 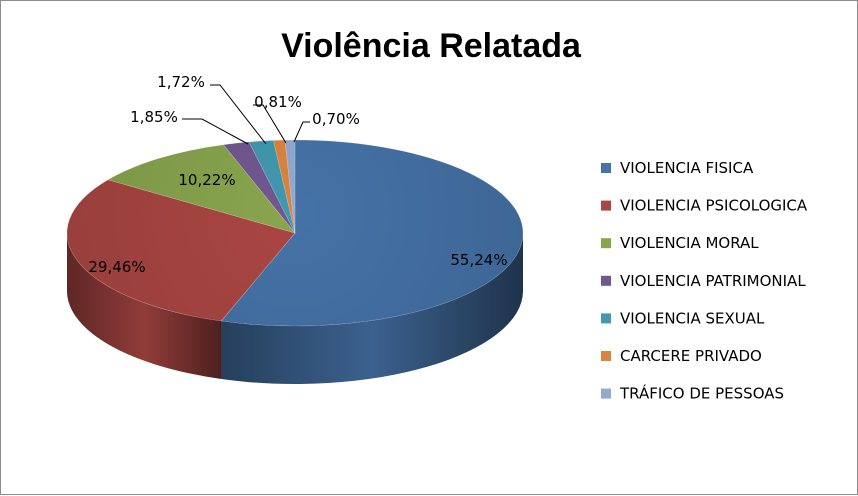 What do you see at coordinates (206, 180) in the screenshot?
I see `data-label-2: 10,22%` at bounding box center [206, 180].